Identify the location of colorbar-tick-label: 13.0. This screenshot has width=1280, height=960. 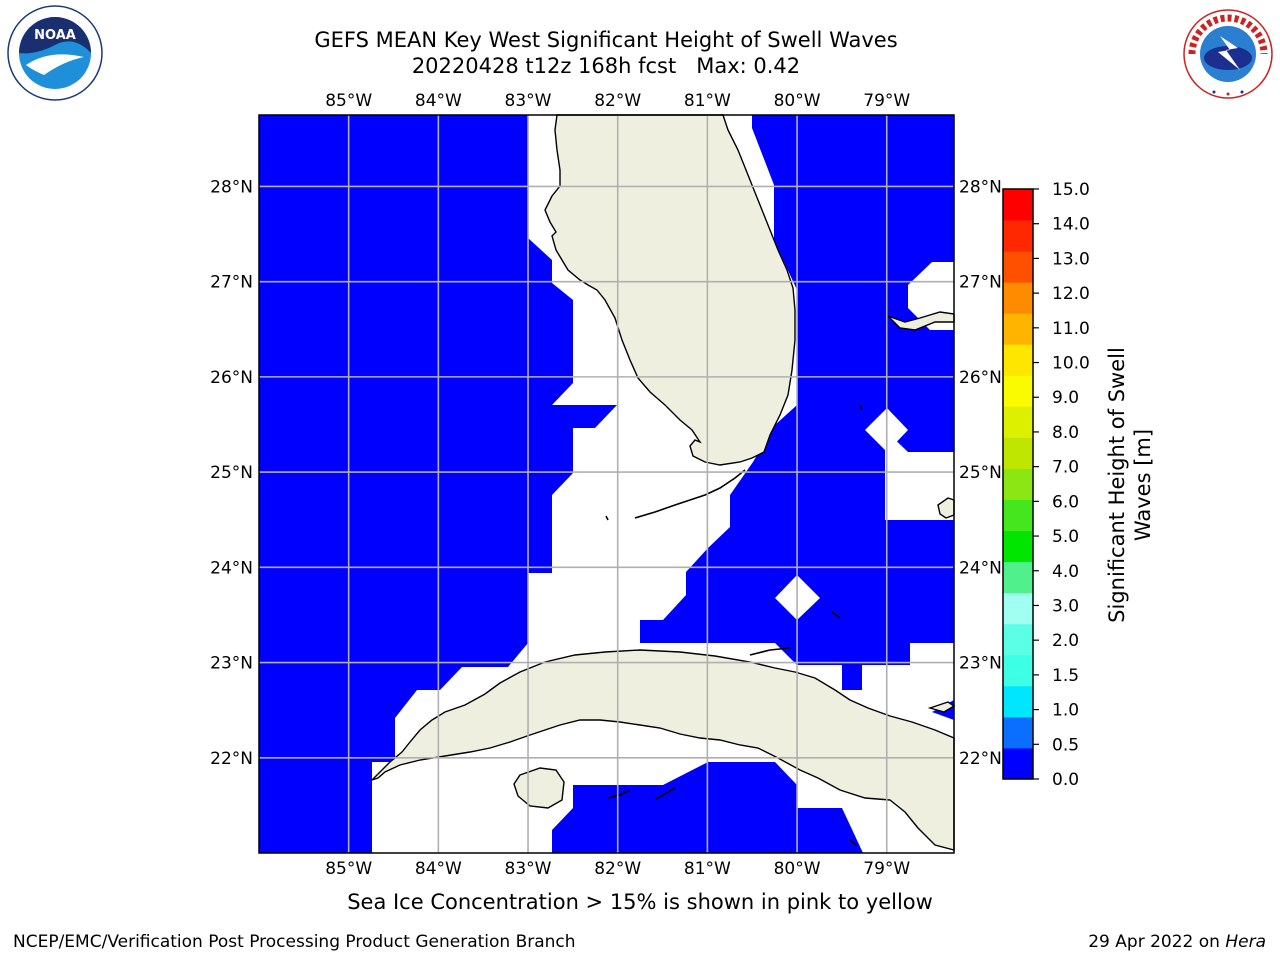
(1071, 259).